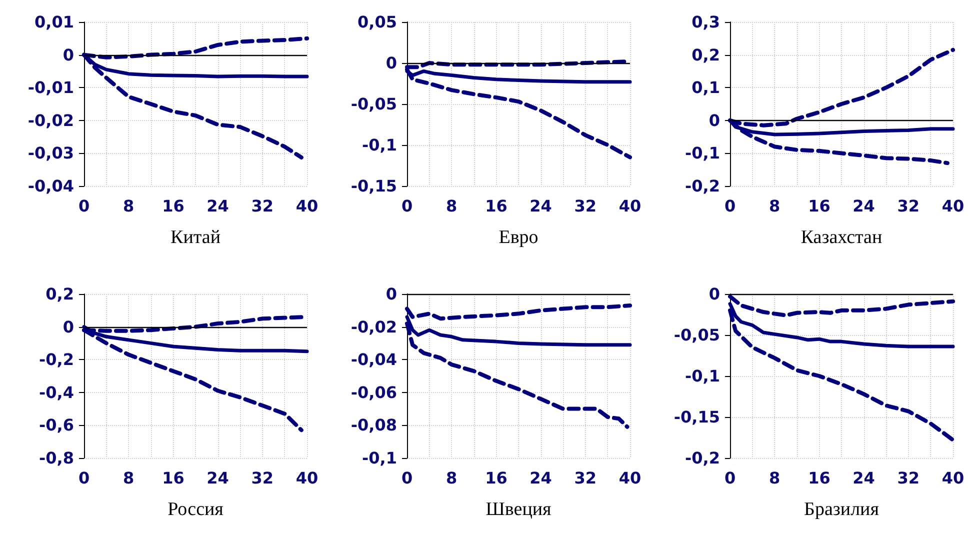  I want to click on x-axis-title: Евро, so click(518, 237).